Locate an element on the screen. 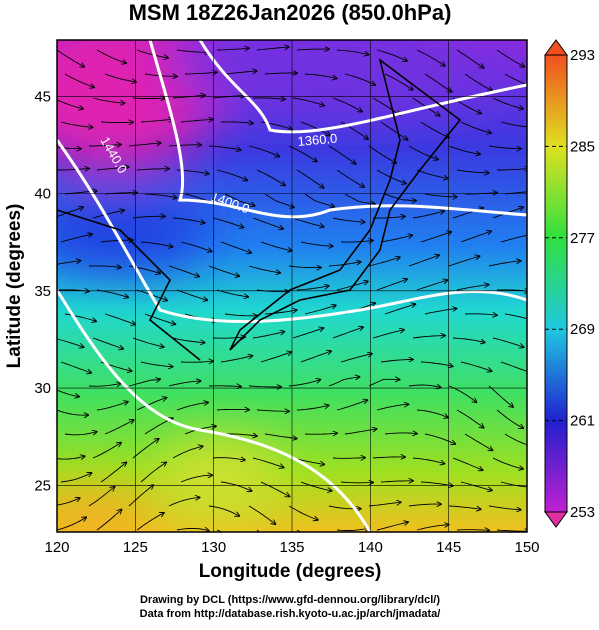 This screenshot has width=599, height=630. x-tick-label: 120 is located at coordinates (56, 547).